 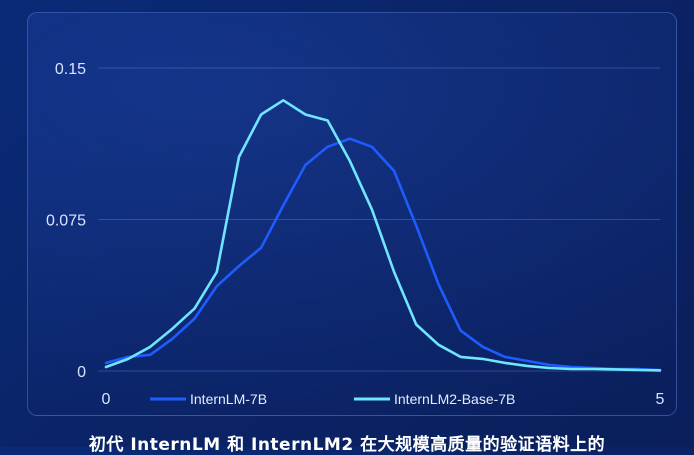 I want to click on x-tick-label: 0, so click(x=106, y=399).